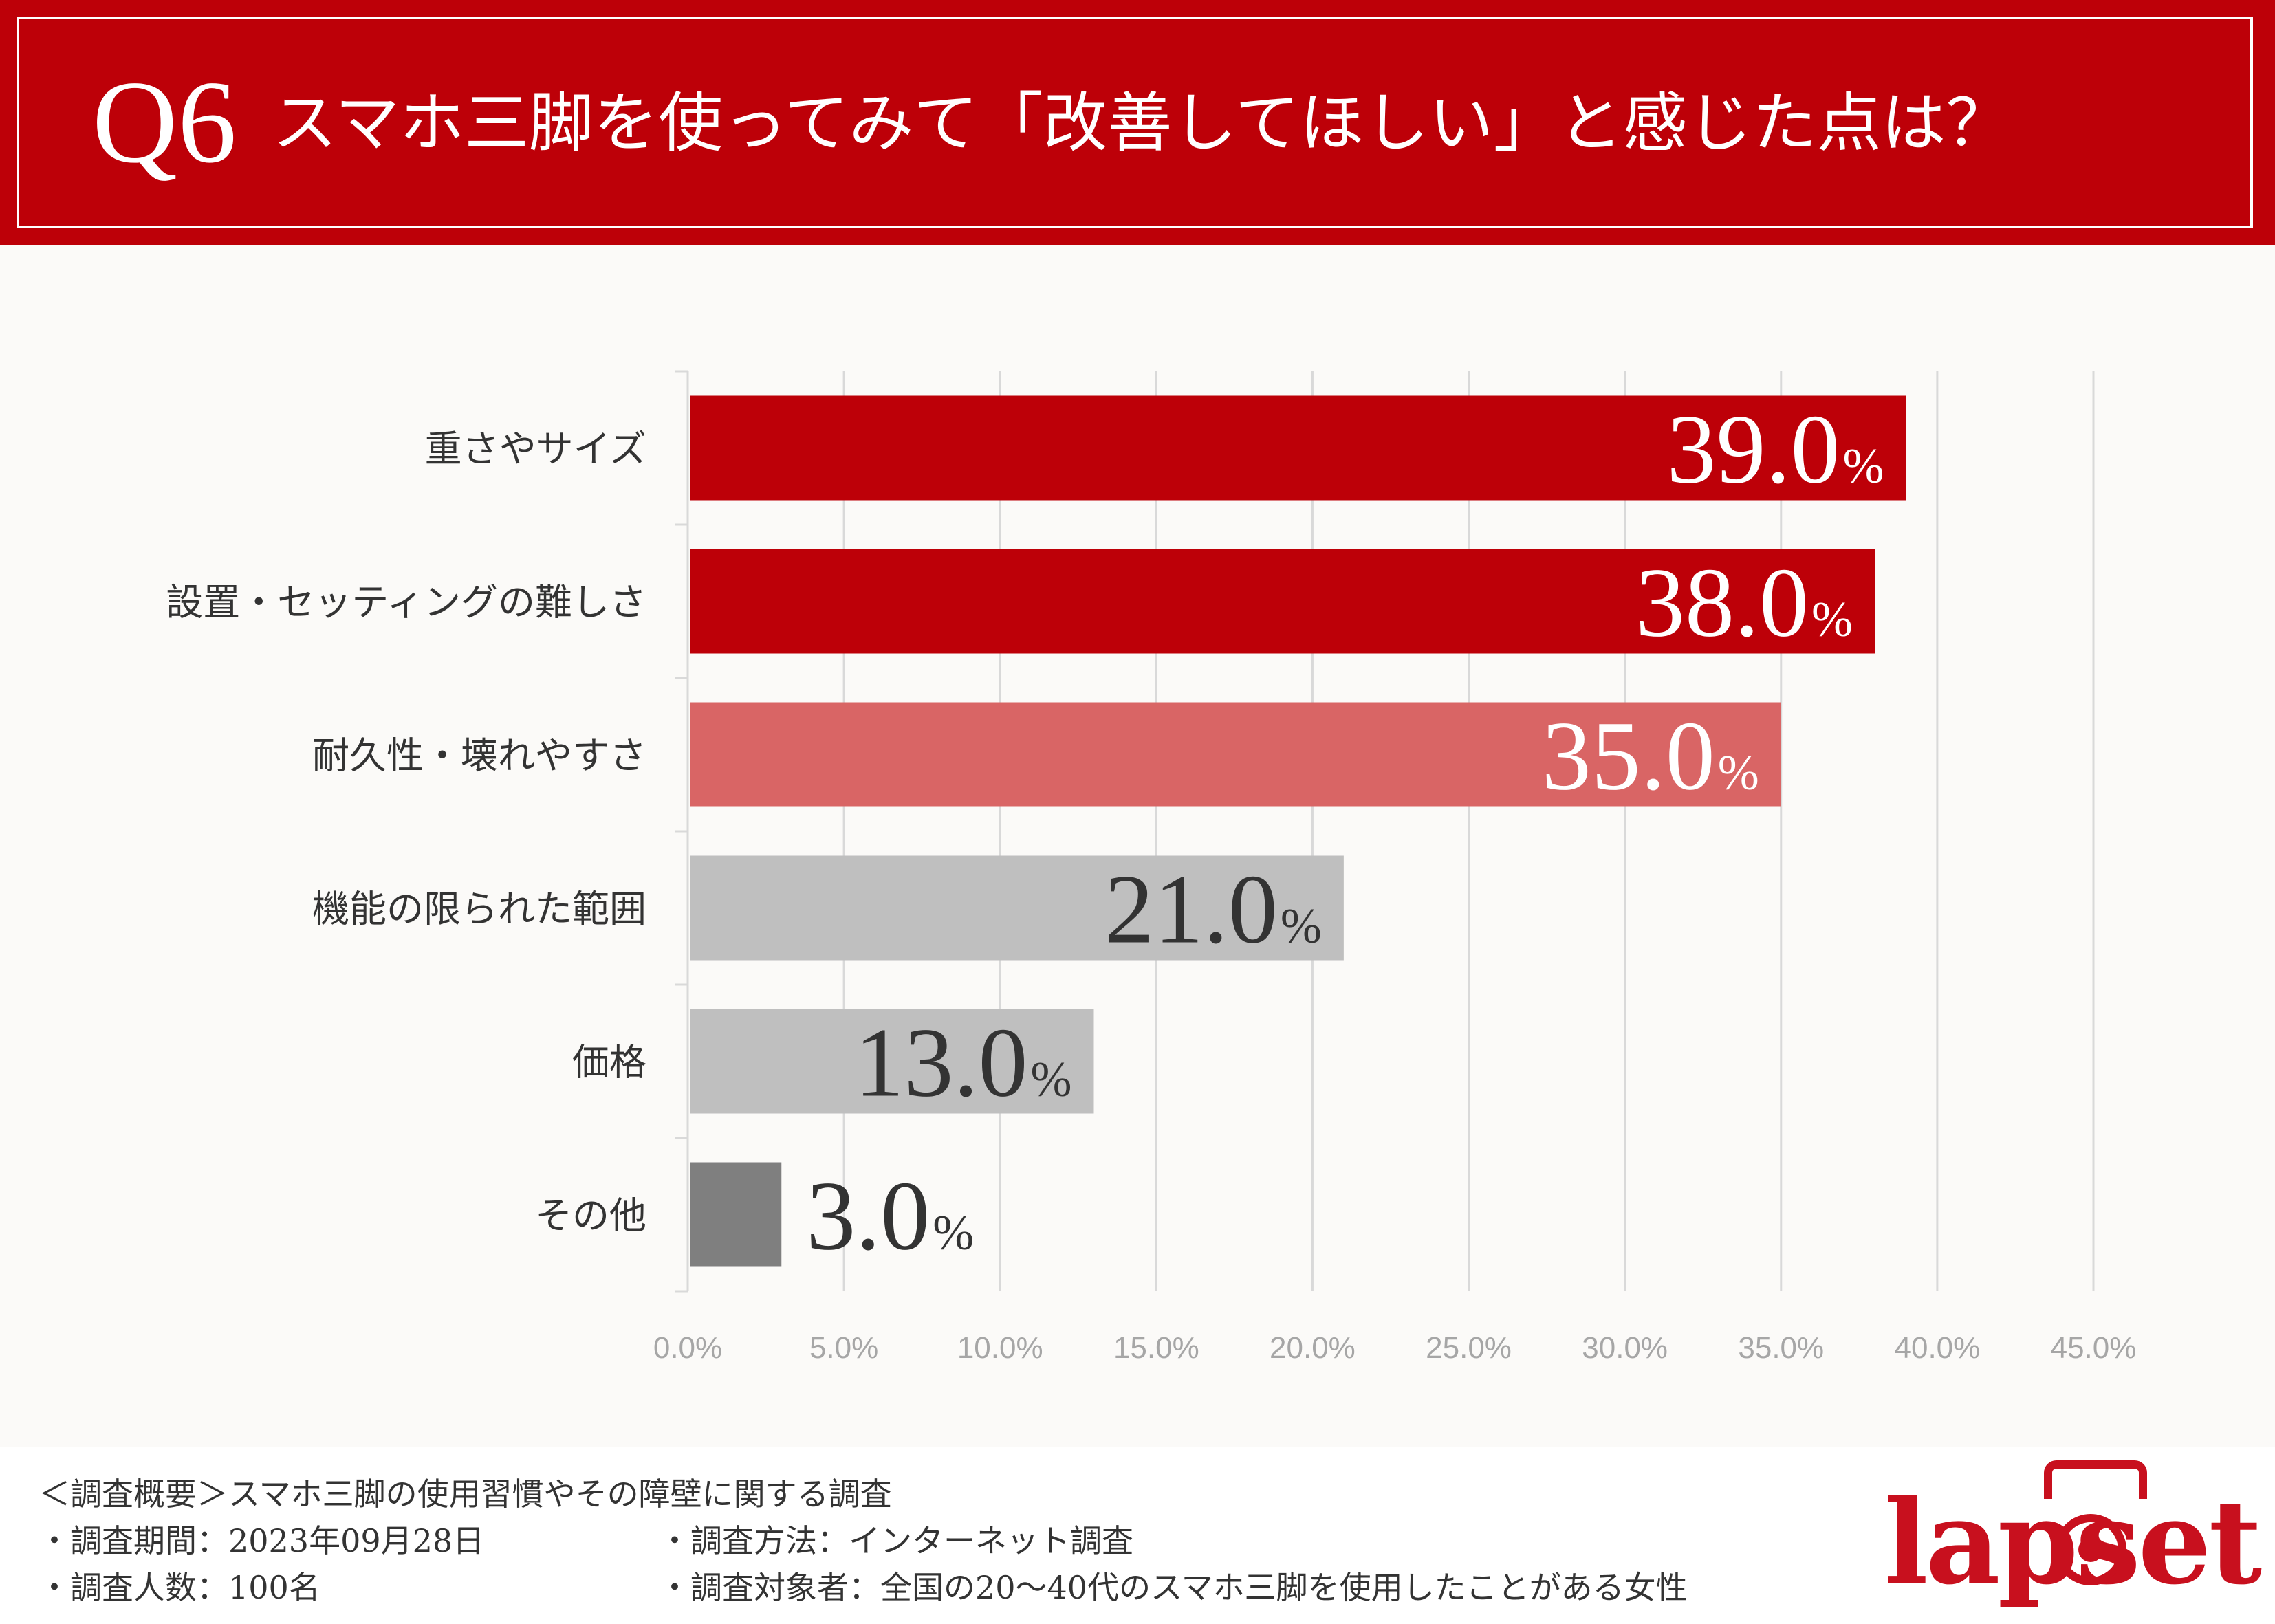  What do you see at coordinates (868, 1216) in the screenshot?
I see `data-label-value: 3.0` at bounding box center [868, 1216].